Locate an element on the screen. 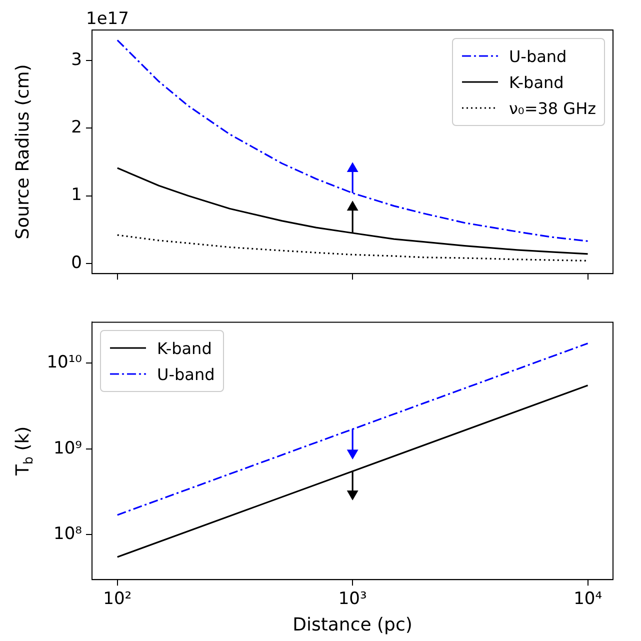 The image size is (641, 641). y-axis-title: Tb (k) is located at coordinates (24, 451).